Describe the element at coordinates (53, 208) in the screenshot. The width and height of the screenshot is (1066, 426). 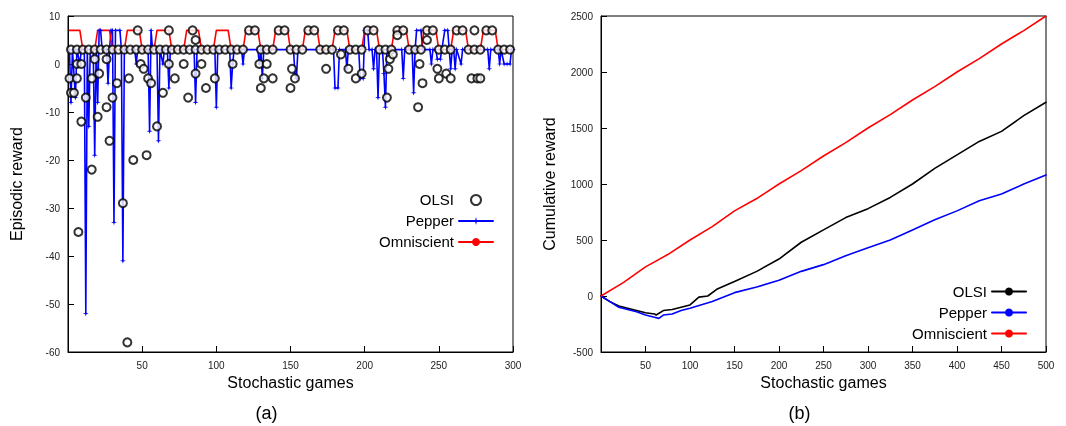
I see `y-tick-label: -30` at that location.